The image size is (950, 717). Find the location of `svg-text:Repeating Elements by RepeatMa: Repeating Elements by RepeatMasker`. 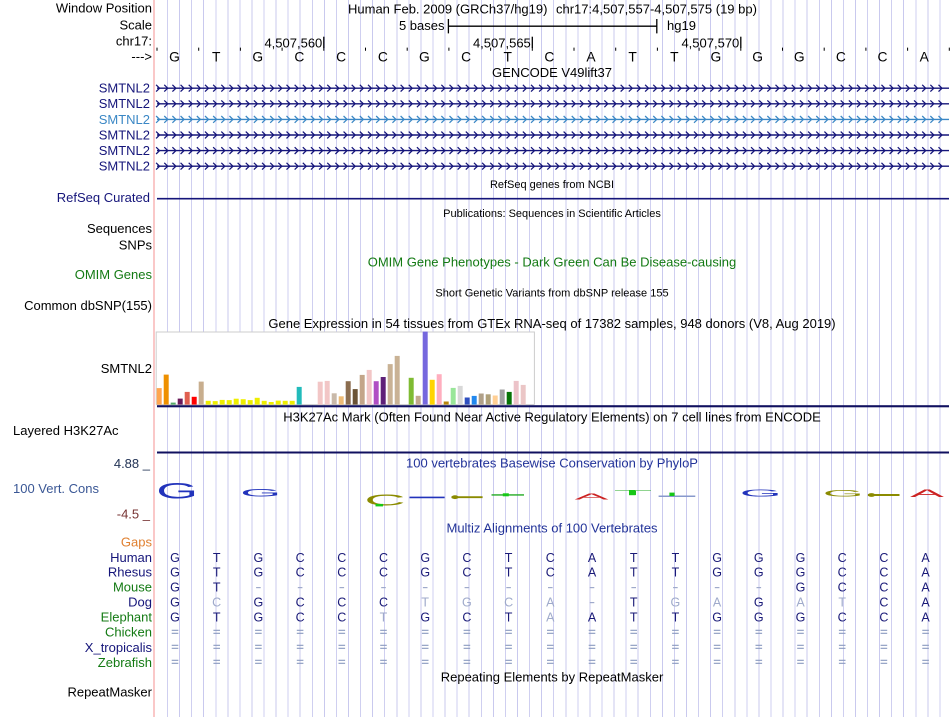

svg-text:Repeating Elements by RepeatMa: Repeating Elements by RepeatMasker is located at coordinates (552, 677).